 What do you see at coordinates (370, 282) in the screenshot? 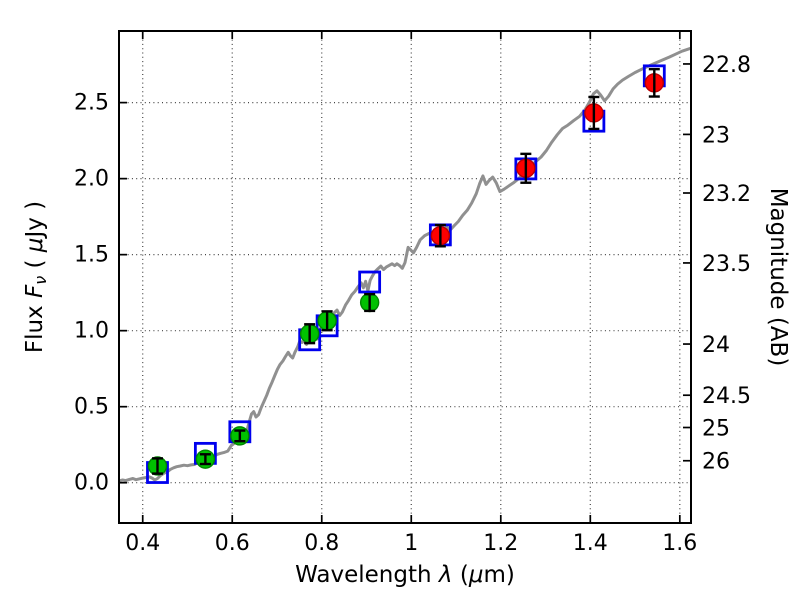
I see `model-photometry-square` at bounding box center [370, 282].